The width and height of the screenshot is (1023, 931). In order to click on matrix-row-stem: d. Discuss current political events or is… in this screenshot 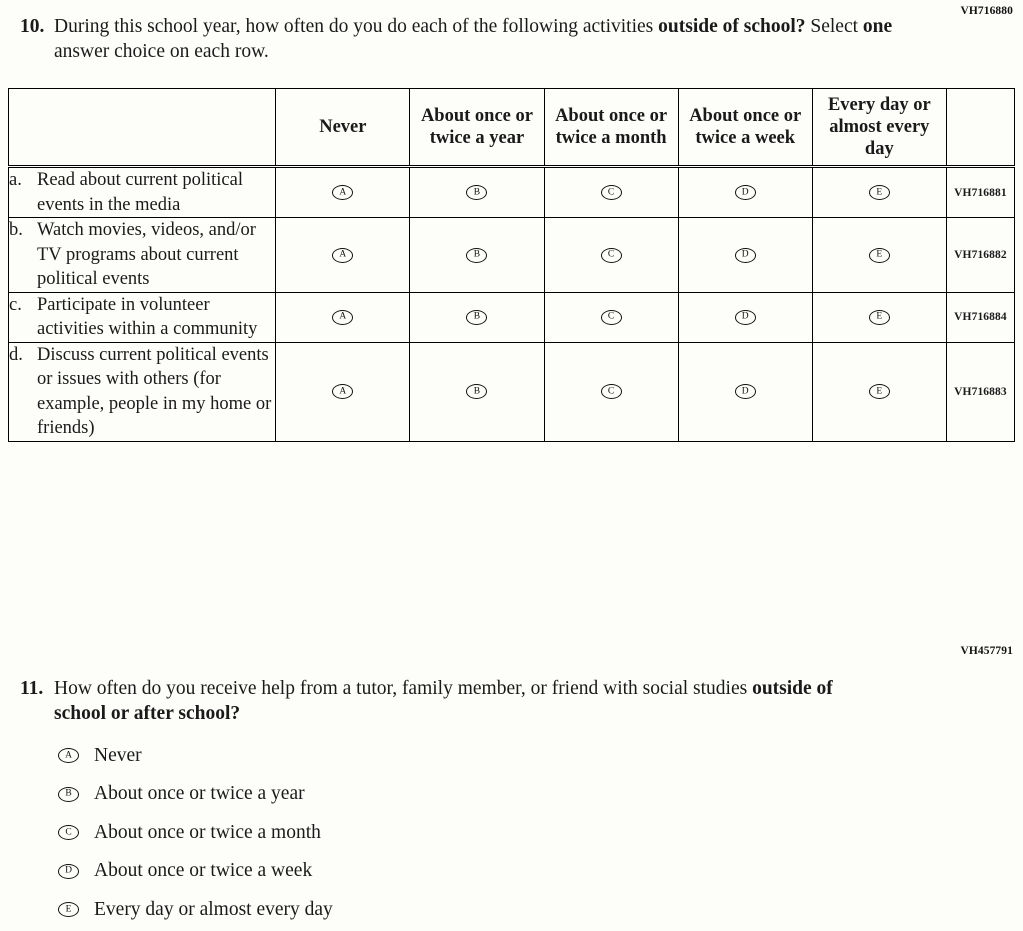, I will do `click(142, 391)`.